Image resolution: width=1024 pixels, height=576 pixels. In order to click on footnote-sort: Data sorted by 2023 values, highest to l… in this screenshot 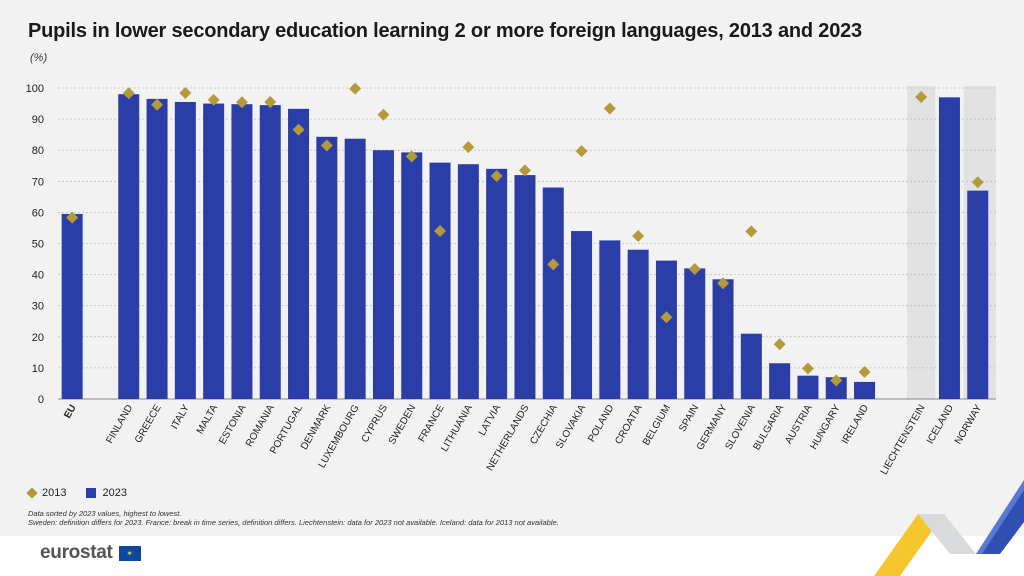, I will do `click(105, 513)`.